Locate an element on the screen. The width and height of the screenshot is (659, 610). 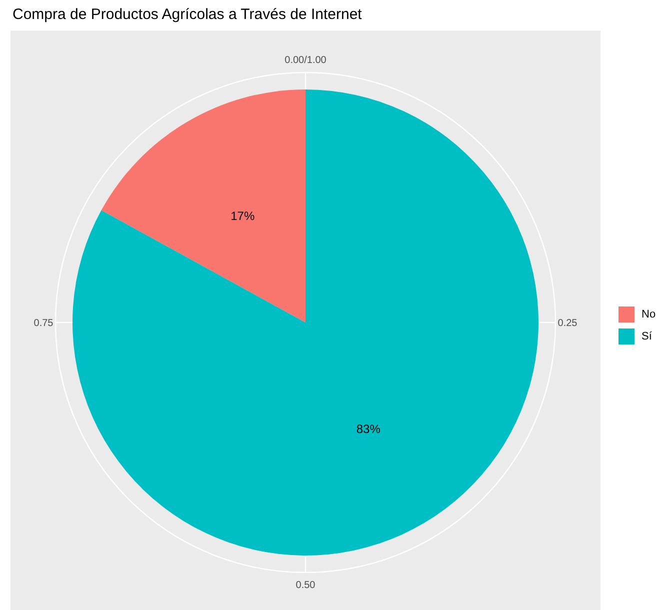
text: 0.75 is located at coordinates (44, 323).